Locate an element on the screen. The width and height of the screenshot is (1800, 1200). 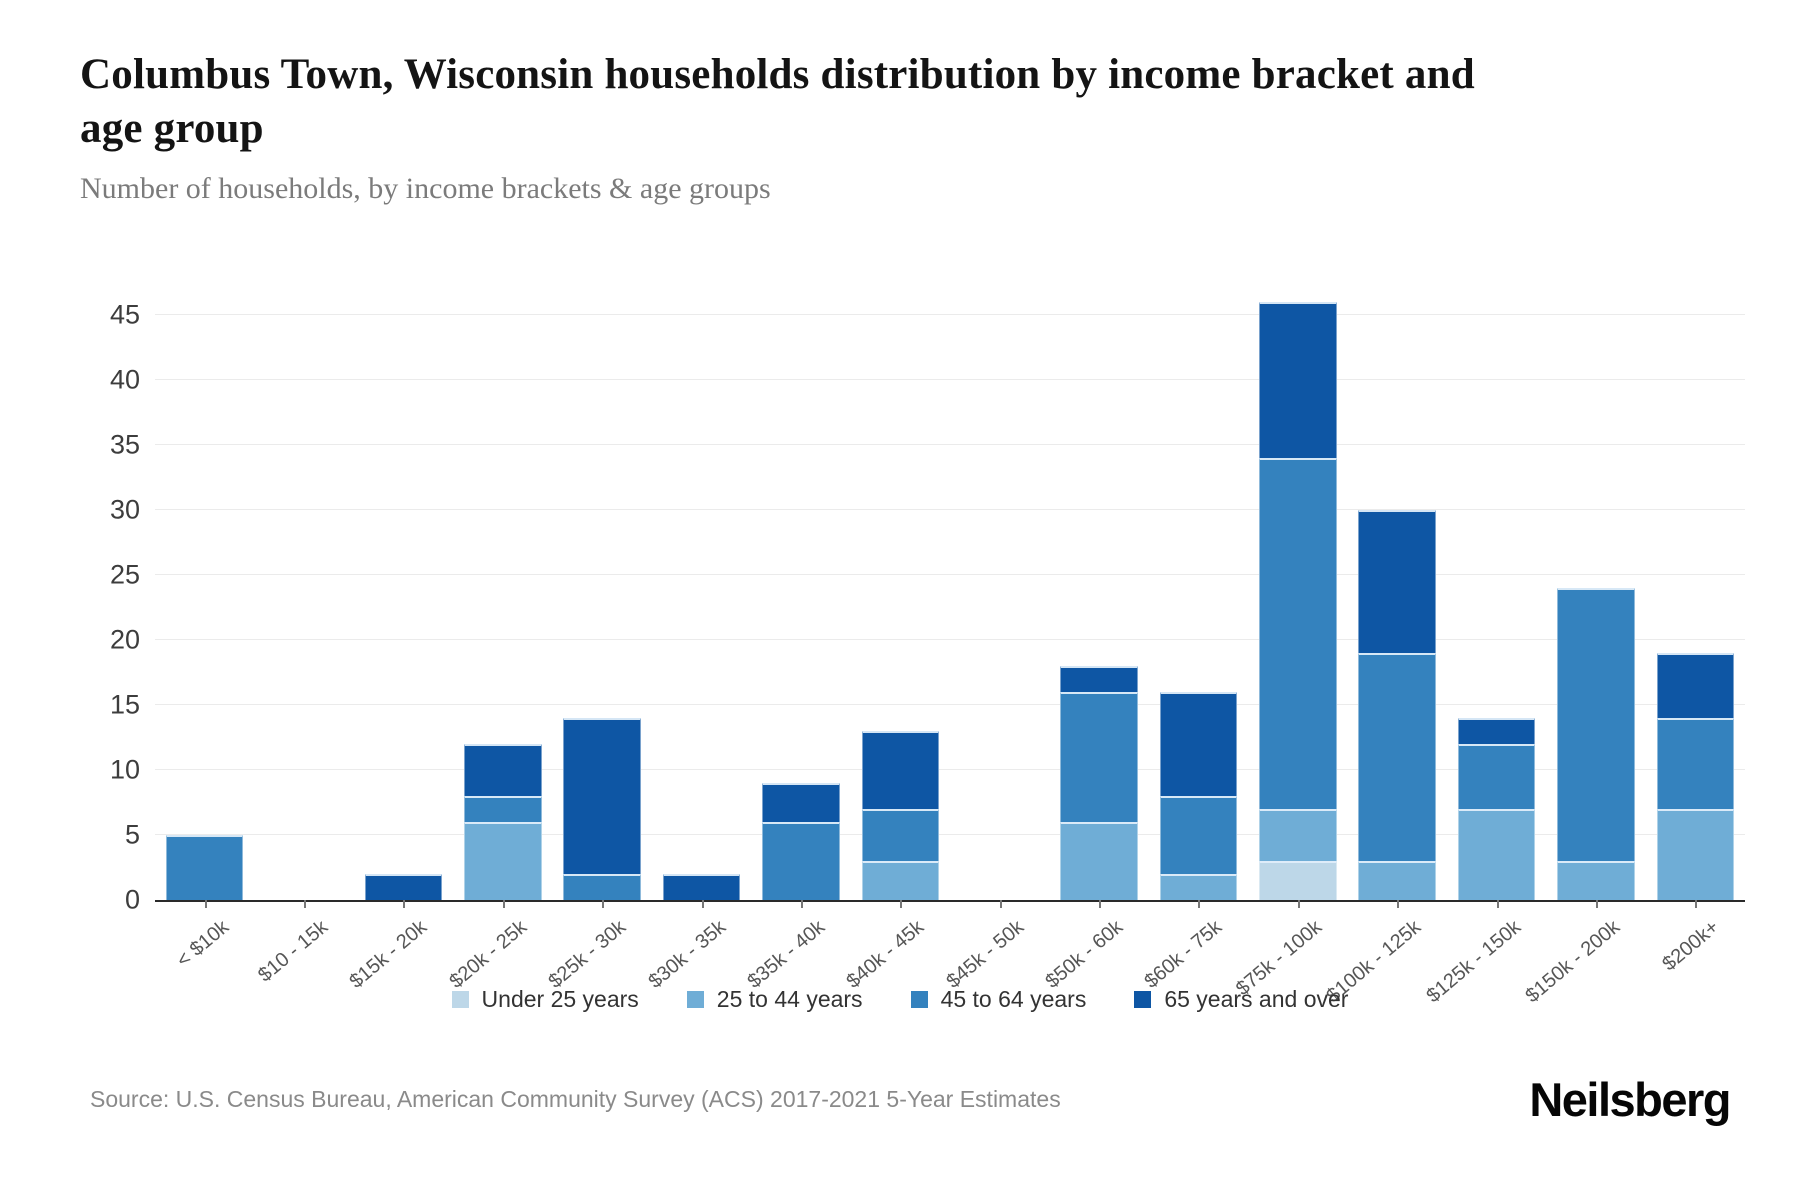
neilsberg-logo: Neilsberg is located at coordinates (1630, 1099).